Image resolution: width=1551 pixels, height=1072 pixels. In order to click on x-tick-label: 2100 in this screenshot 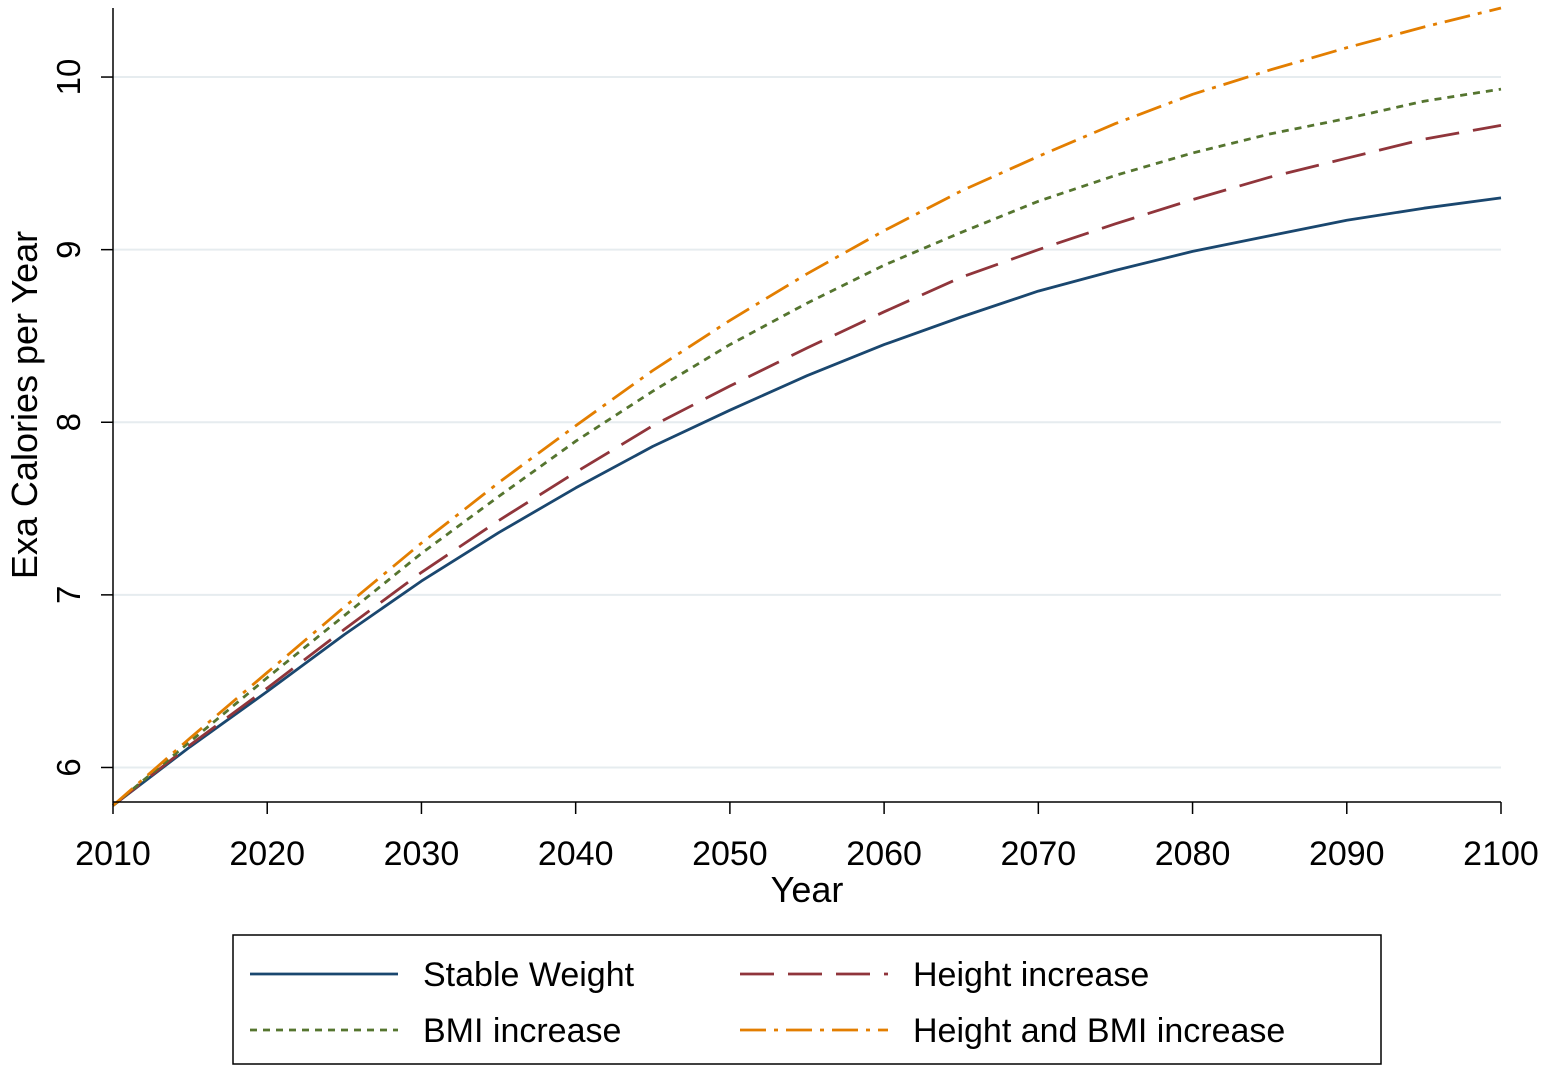, I will do `click(1501, 854)`.